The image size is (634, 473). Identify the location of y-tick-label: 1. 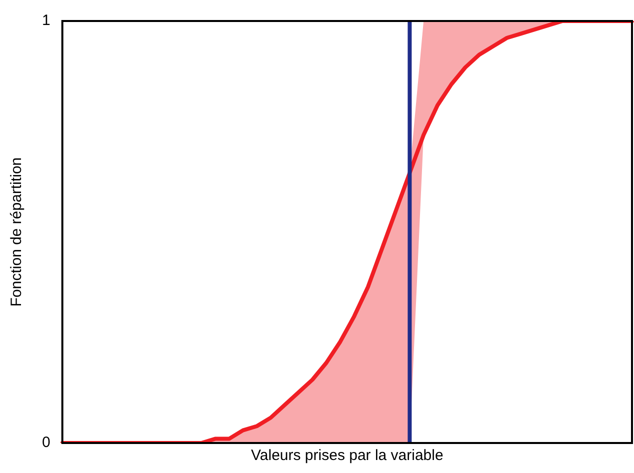
(46, 21).